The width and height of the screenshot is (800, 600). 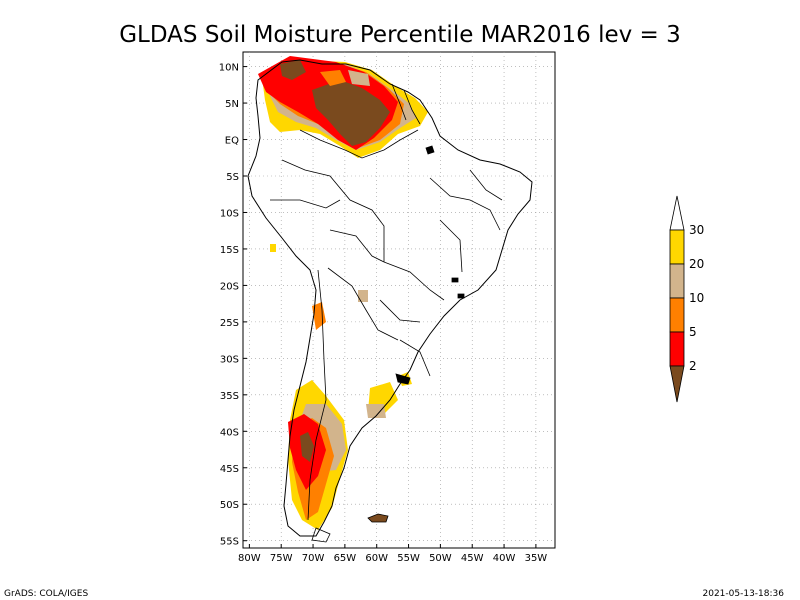 I want to click on colorbar-label: 10, so click(x=696, y=298).